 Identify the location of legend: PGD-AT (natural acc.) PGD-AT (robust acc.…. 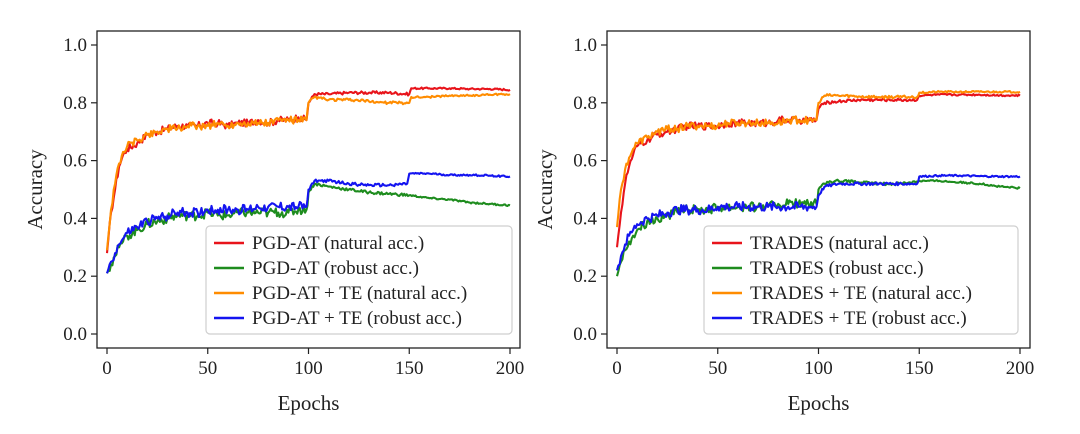
(359, 280).